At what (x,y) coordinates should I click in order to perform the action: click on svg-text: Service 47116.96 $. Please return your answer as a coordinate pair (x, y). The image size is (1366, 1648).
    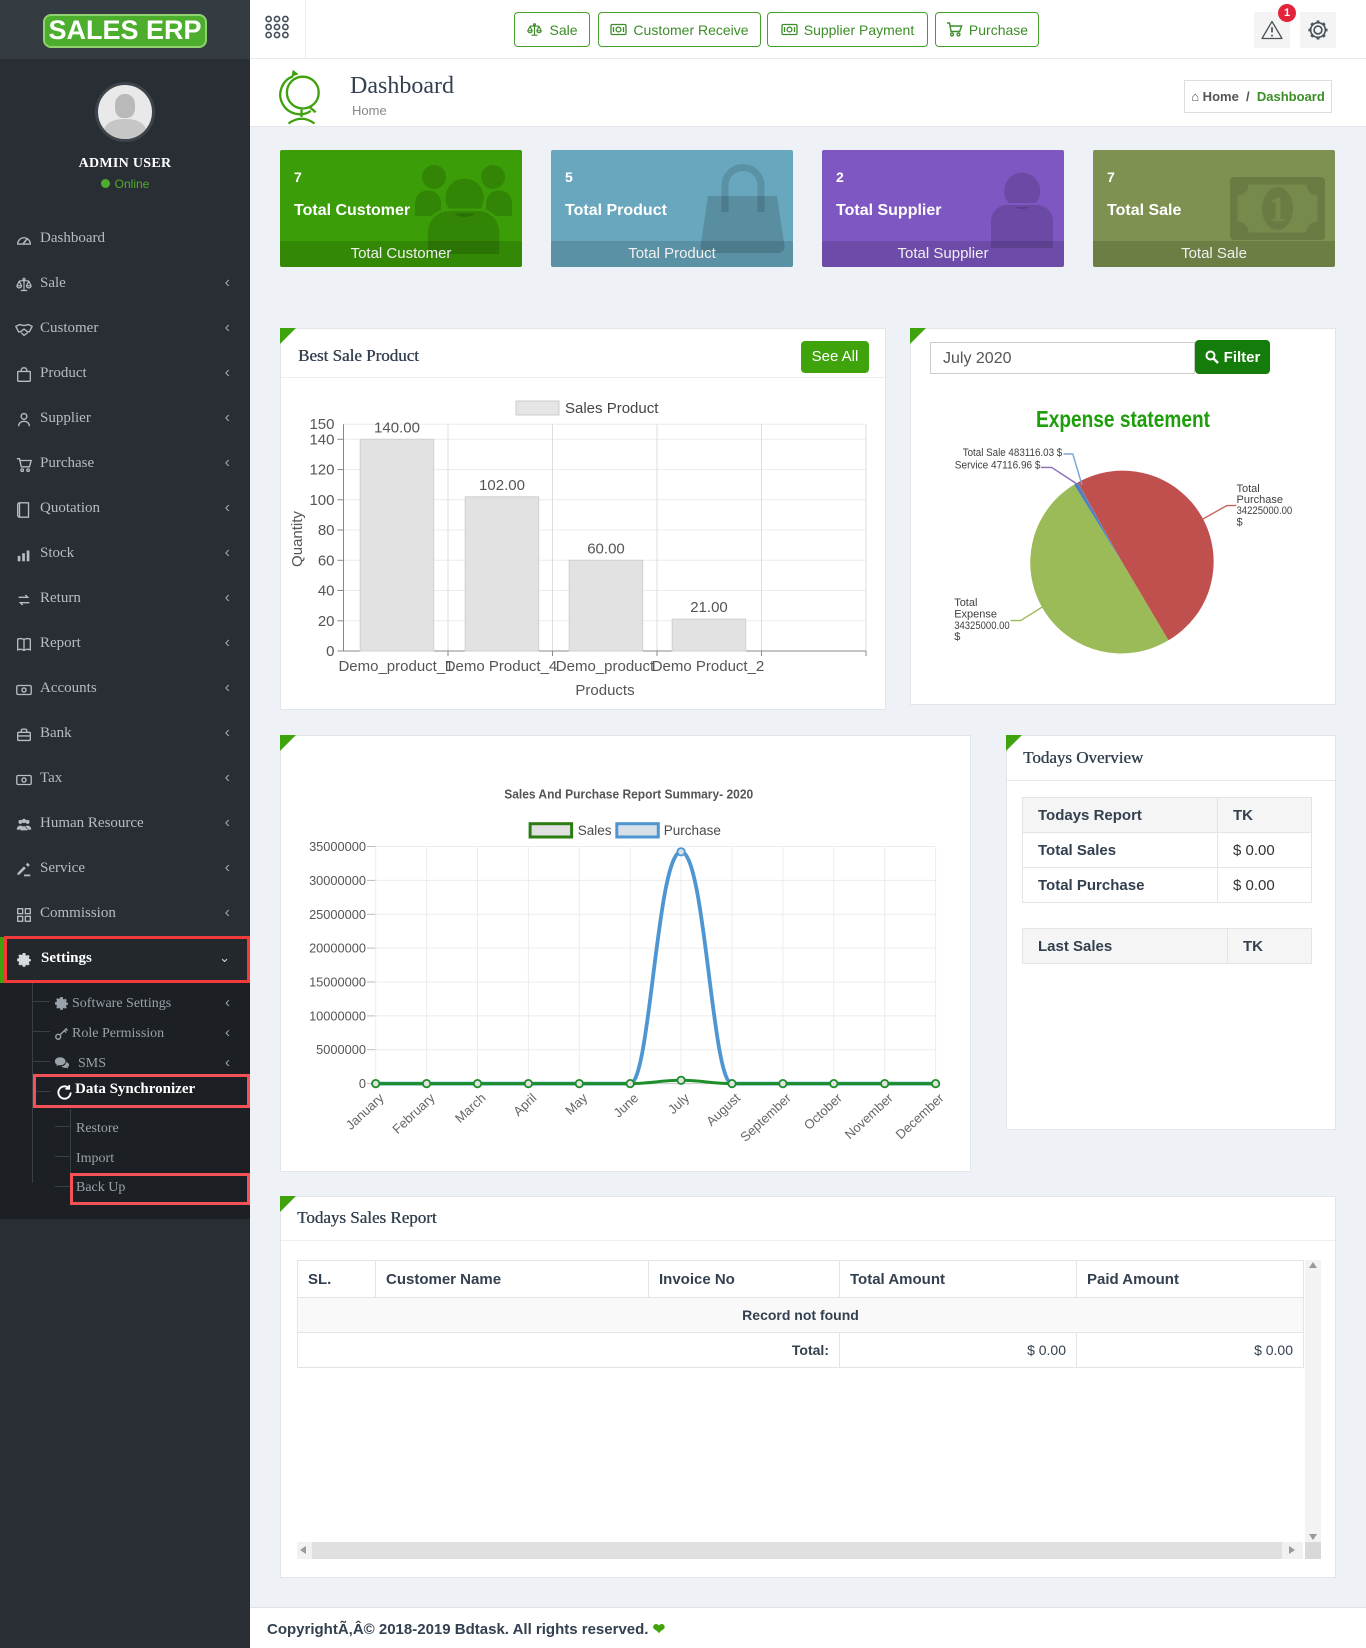
    Looking at the image, I should click on (998, 466).